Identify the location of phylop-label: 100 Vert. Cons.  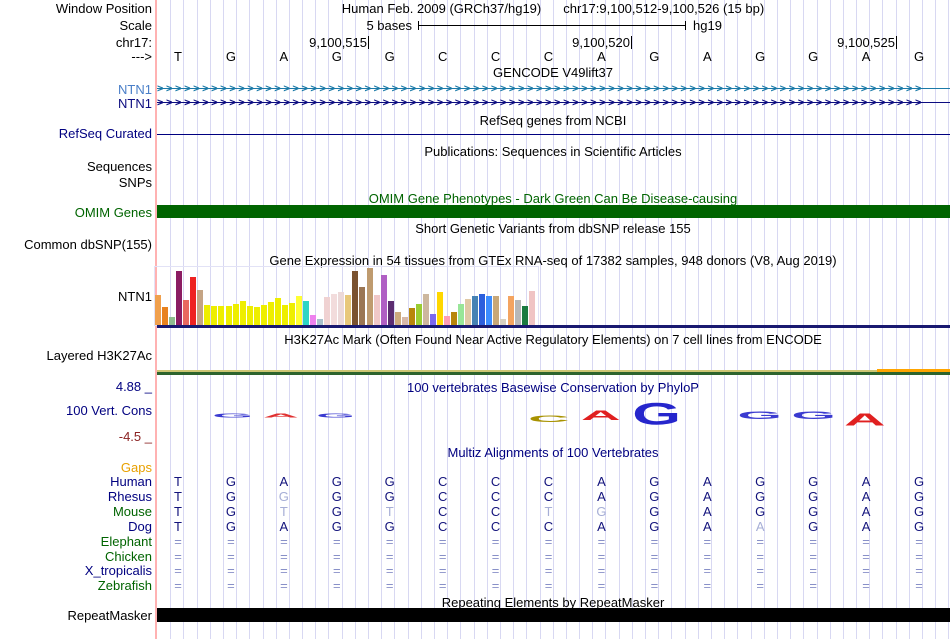
(109, 410).